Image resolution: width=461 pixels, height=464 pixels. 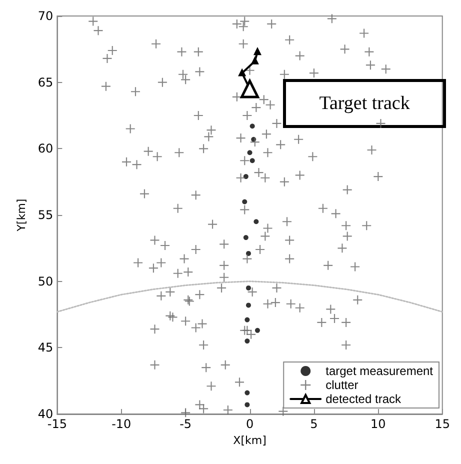 What do you see at coordinates (46, 281) in the screenshot?
I see `y-tick-label: 50` at bounding box center [46, 281].